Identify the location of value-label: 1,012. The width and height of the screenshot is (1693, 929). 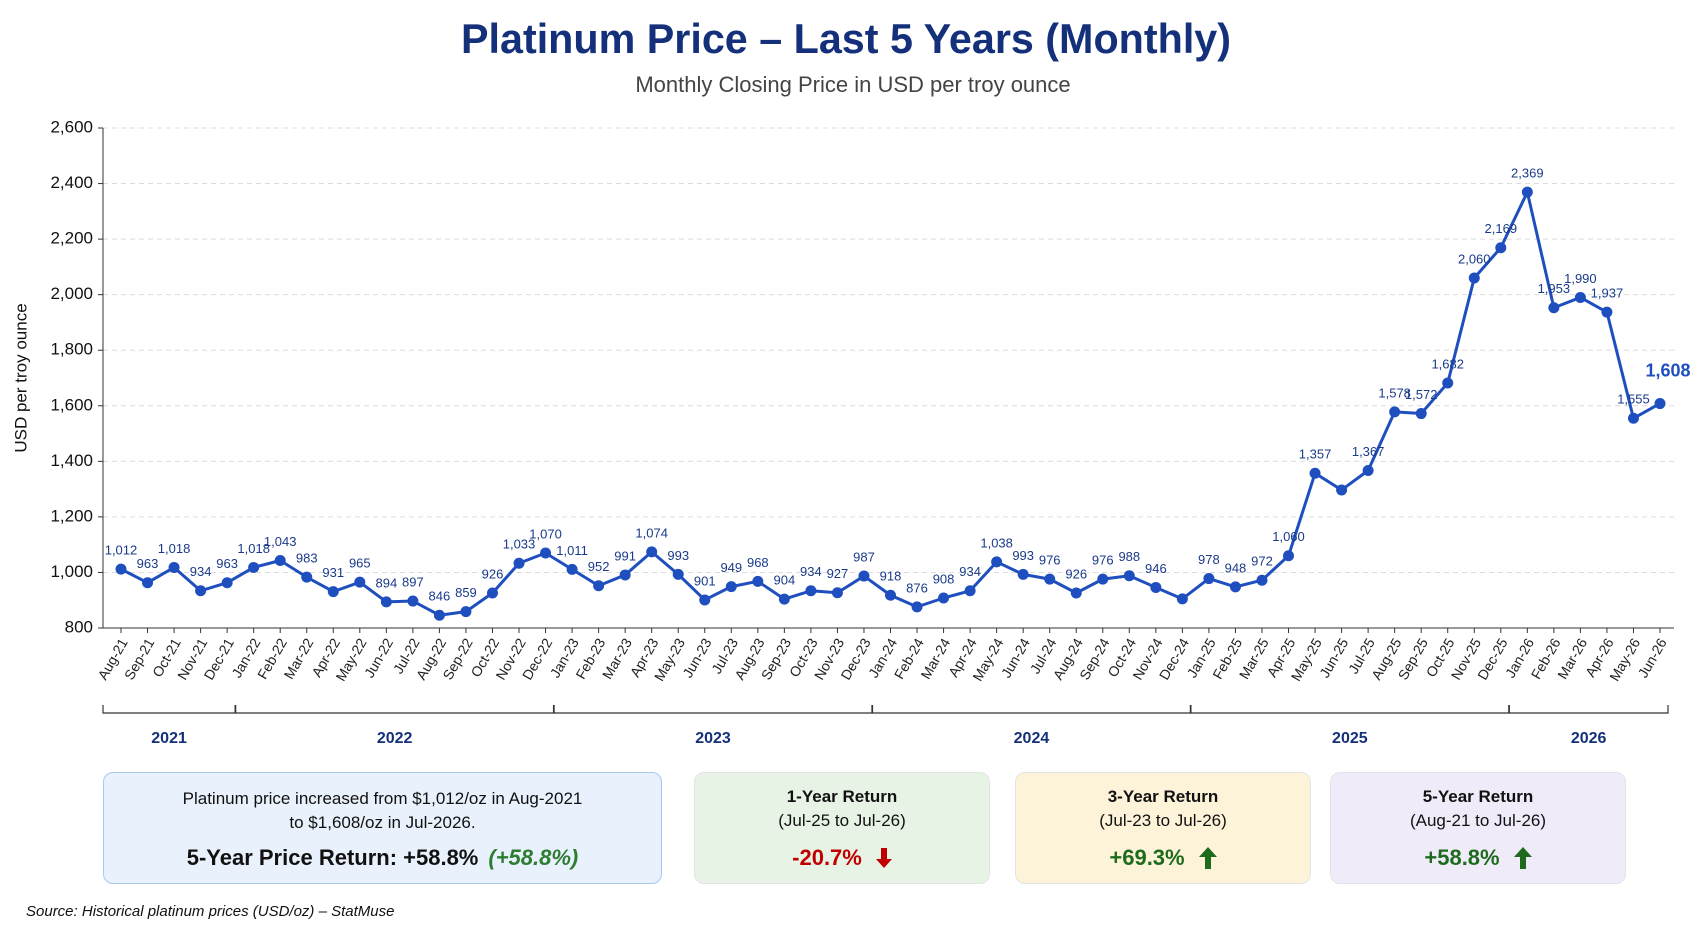
(121, 550).